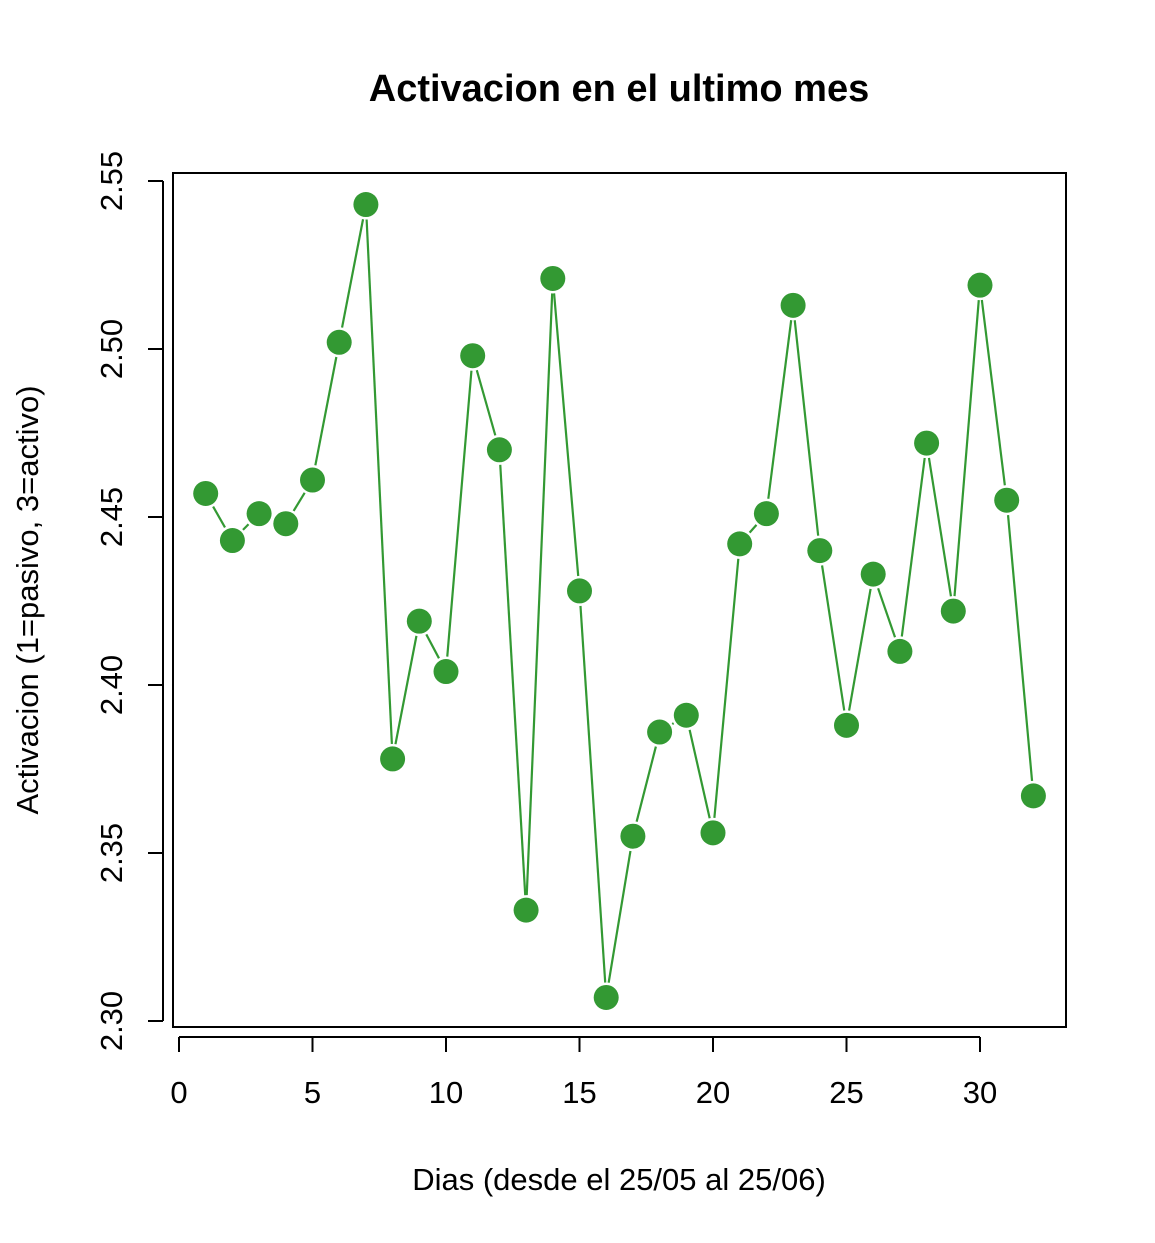  I want to click on x-tick-label: 30, so click(980, 1092).